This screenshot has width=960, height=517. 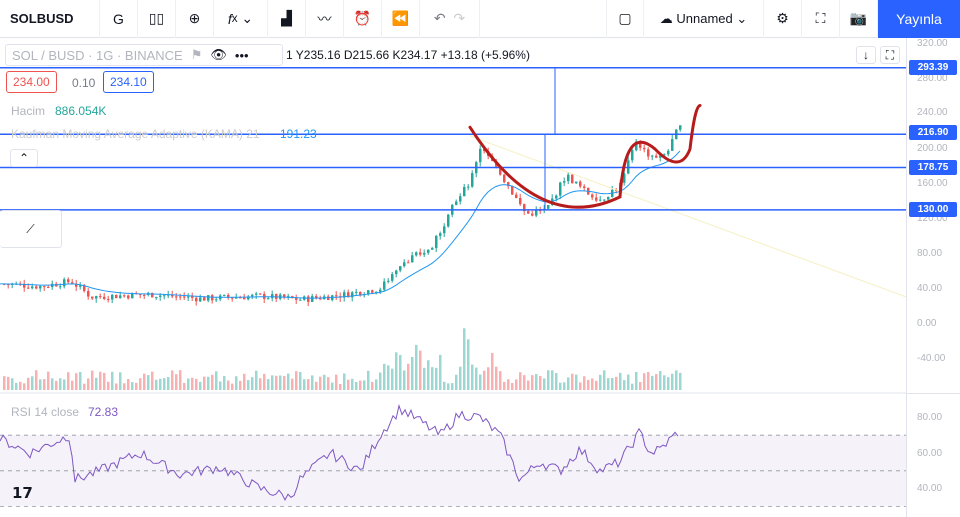 I want to click on symbol-legend: SOL / BUSD · 1G · BINANCE ⚑ 👁 •••, so click(x=144, y=55).